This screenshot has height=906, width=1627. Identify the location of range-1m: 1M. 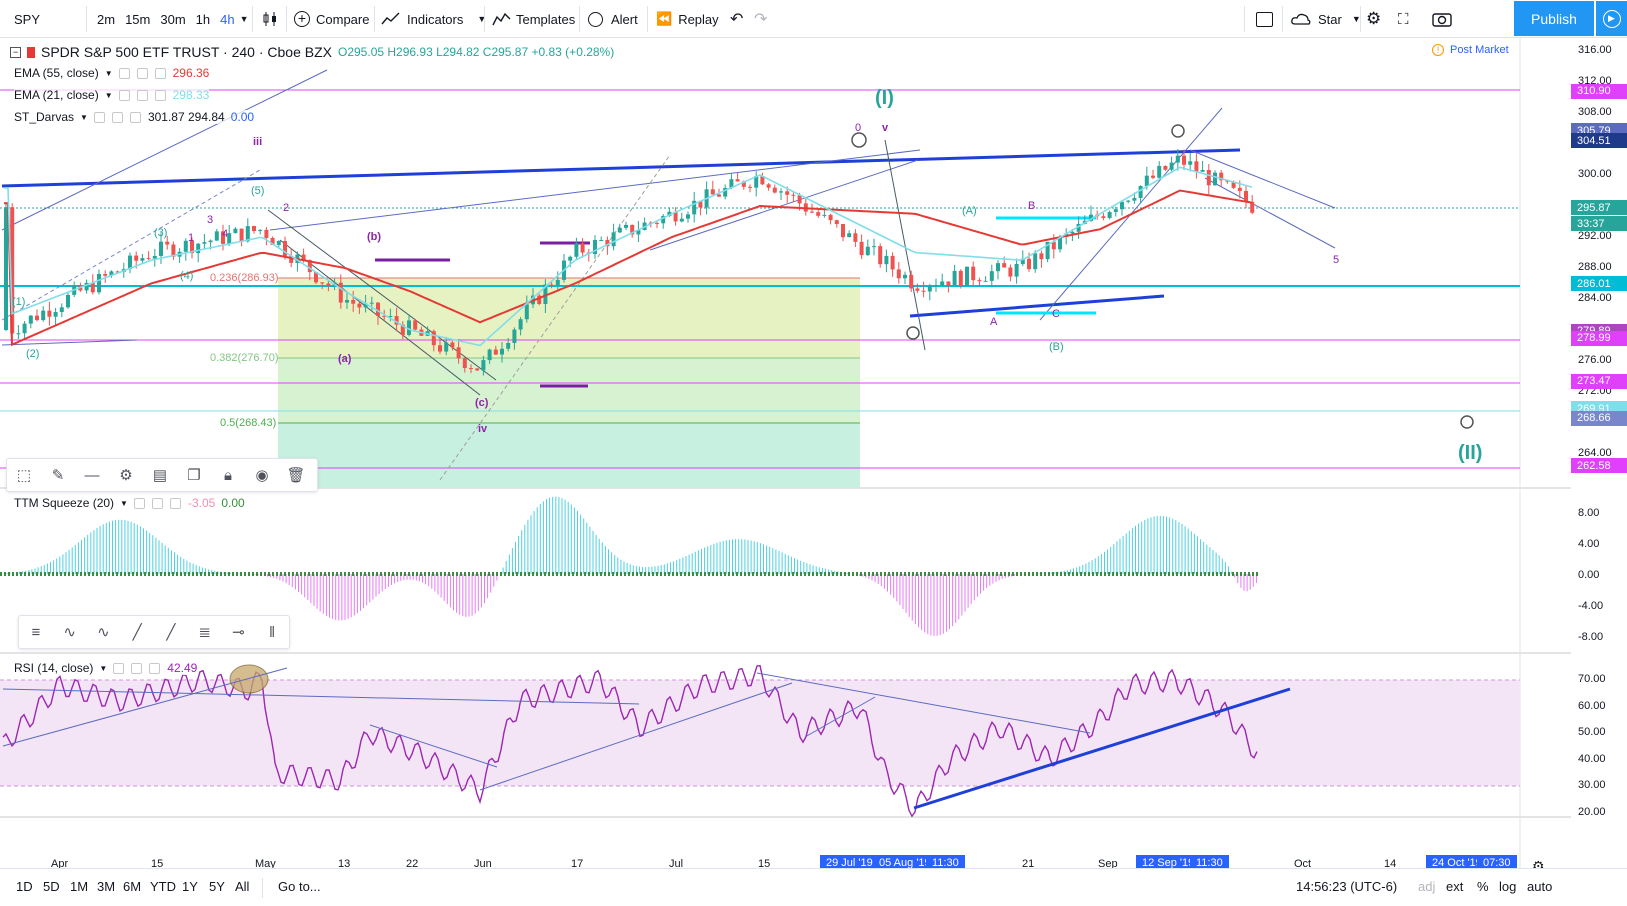
(79, 886).